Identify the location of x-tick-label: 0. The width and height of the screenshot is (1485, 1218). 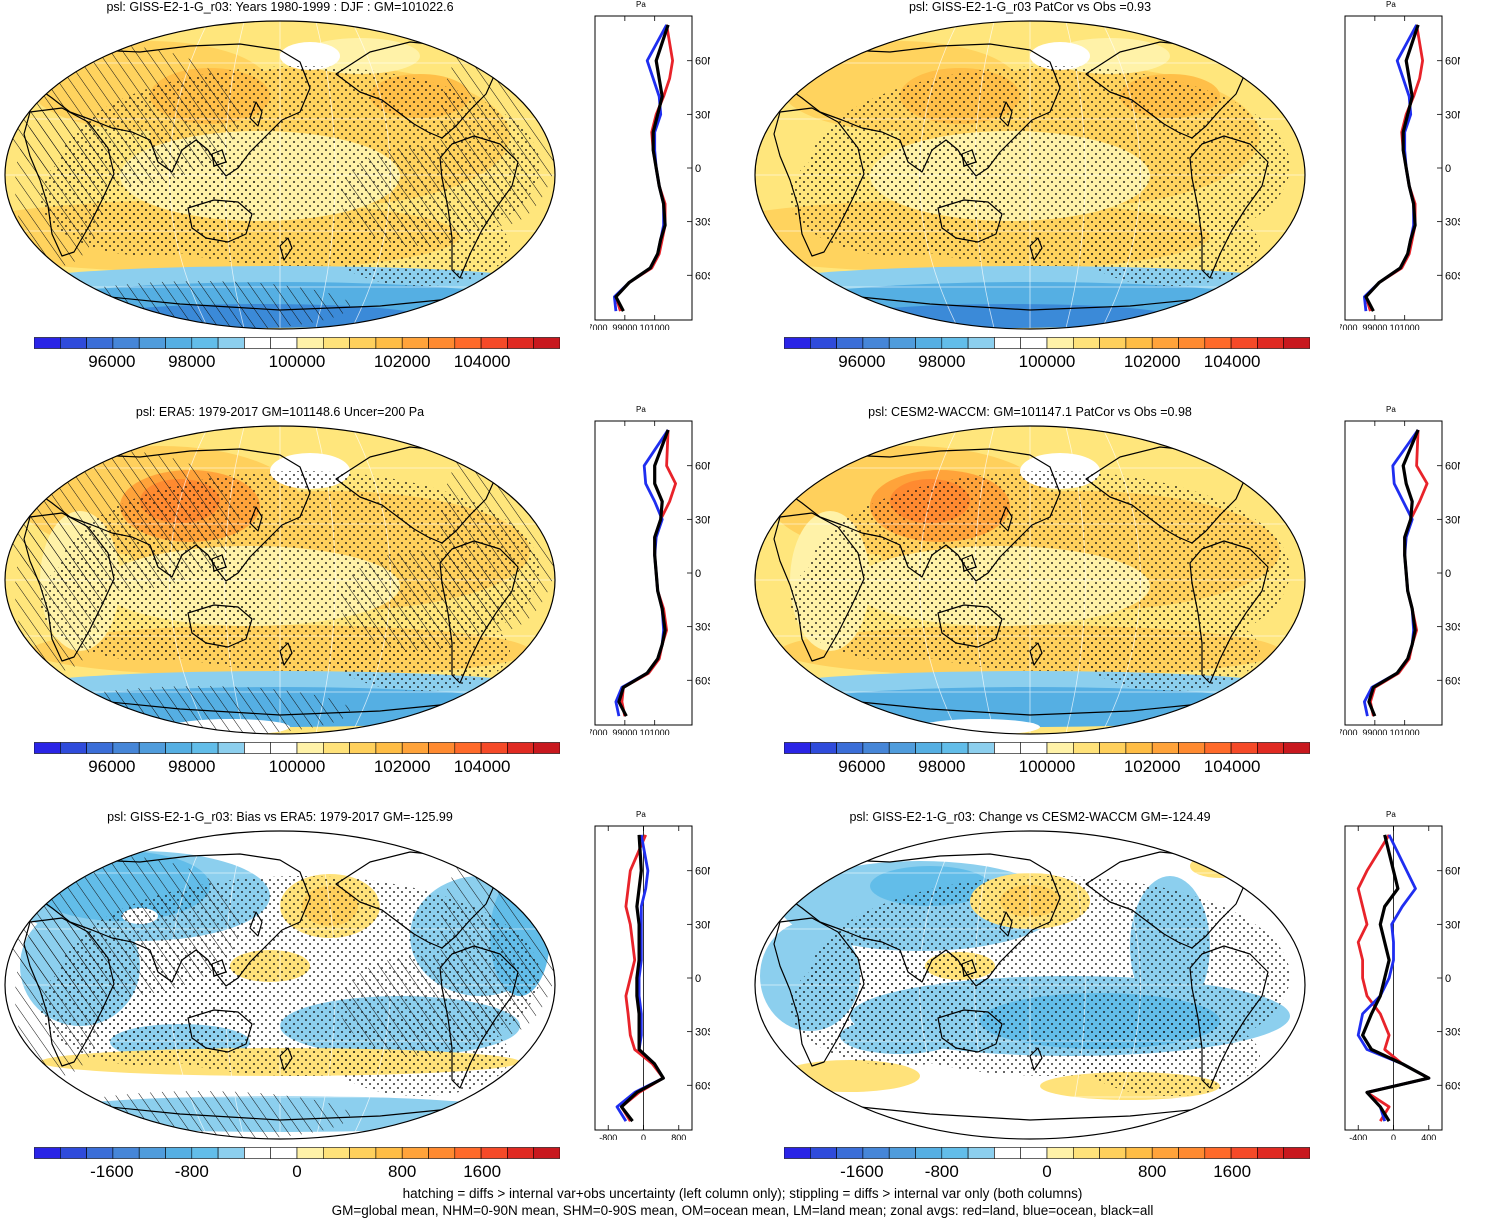
(1393, 1136).